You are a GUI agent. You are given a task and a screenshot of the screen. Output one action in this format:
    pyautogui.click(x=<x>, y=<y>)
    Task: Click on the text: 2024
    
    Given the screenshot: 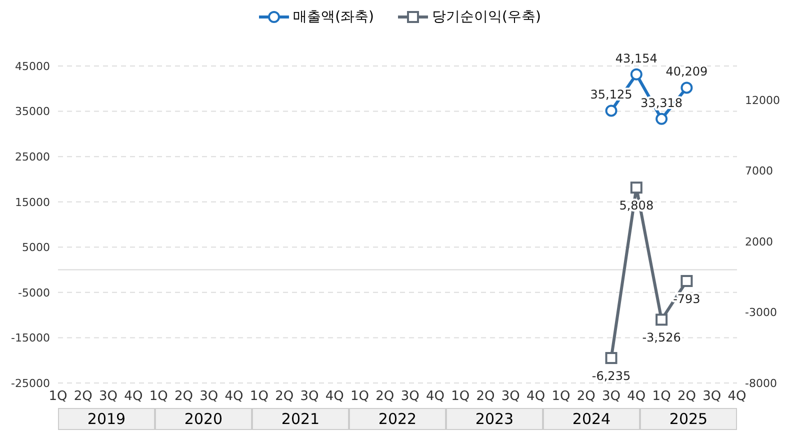 What is the action you would take?
    pyautogui.click(x=591, y=419)
    